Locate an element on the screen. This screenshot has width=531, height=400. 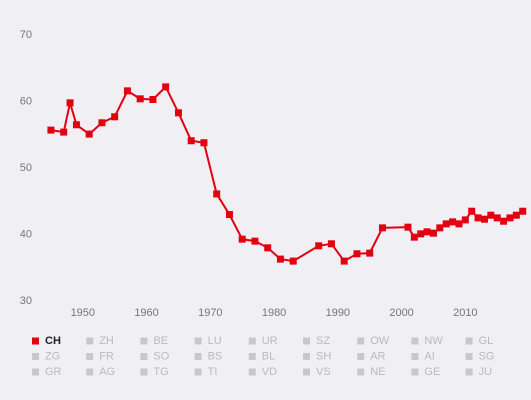
legend-label: SZ is located at coordinates (323, 341).